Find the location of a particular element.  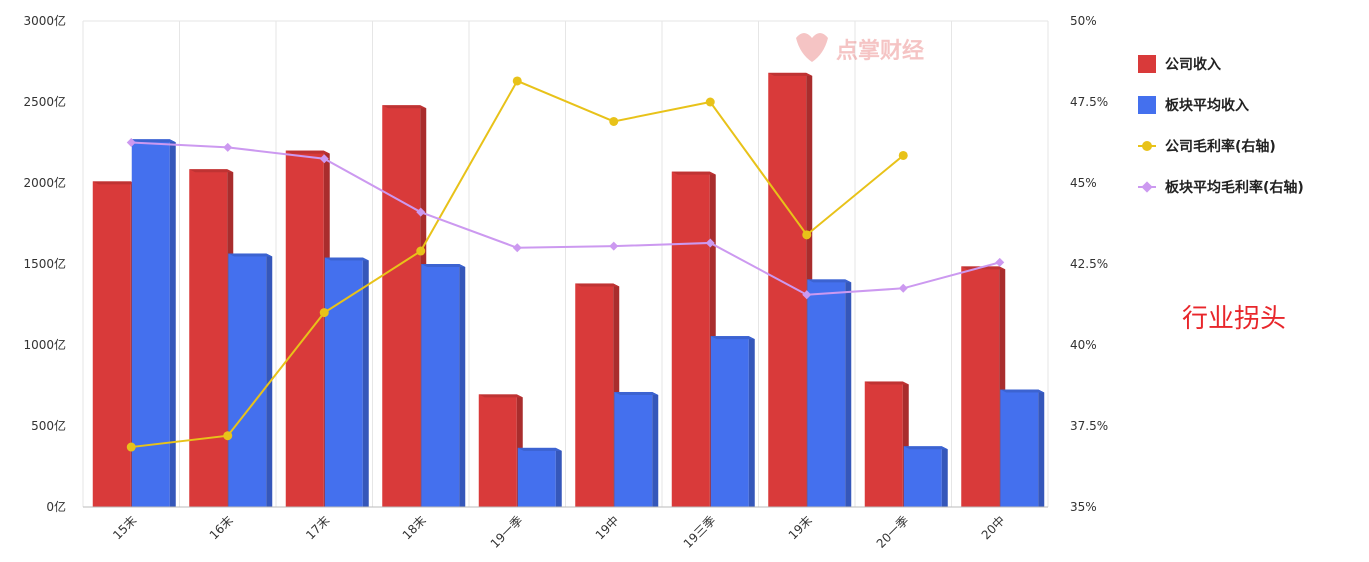

legend-label: 公司收入 is located at coordinates (1193, 65).